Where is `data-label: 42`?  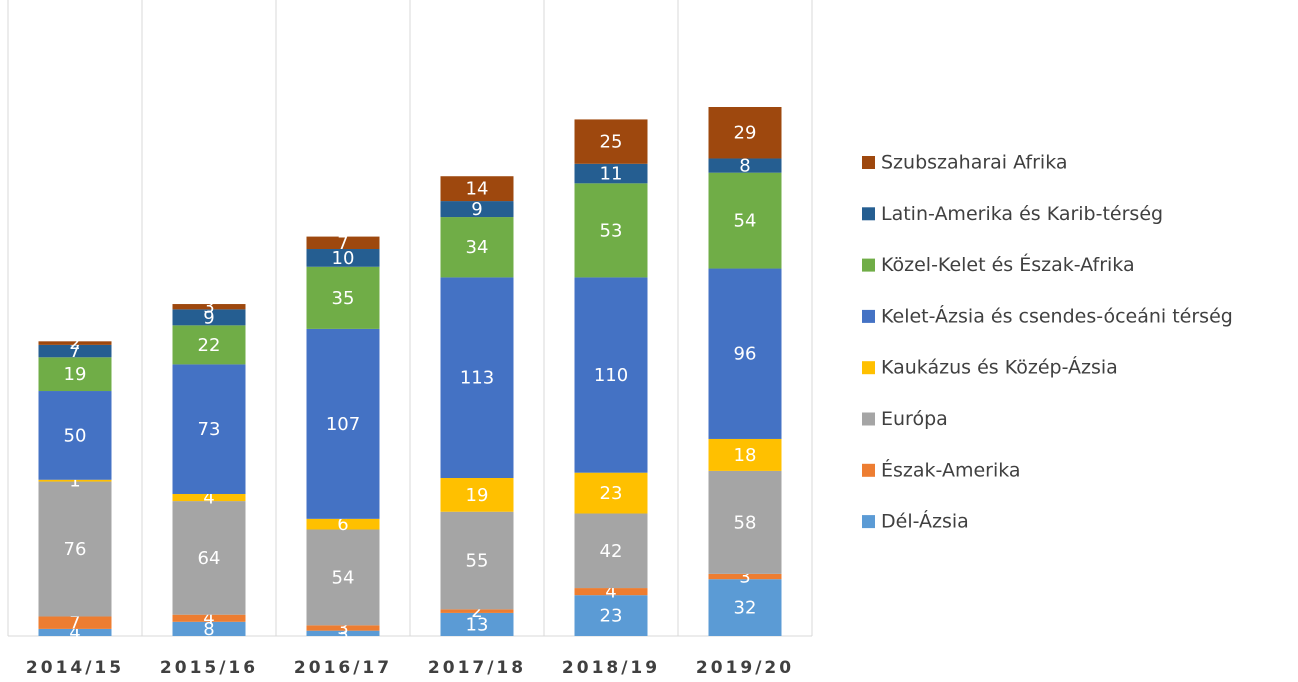 data-label: 42 is located at coordinates (611, 551).